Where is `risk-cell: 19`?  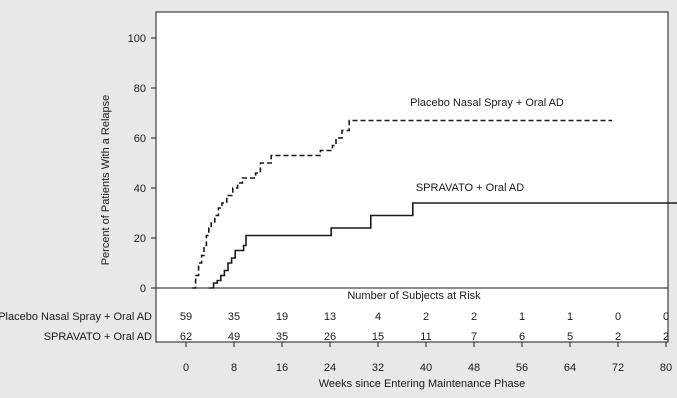 risk-cell: 19 is located at coordinates (282, 317).